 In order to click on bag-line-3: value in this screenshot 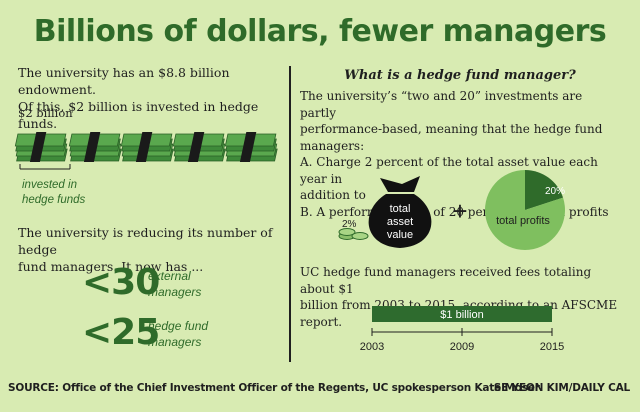, I will do `click(400, 235)`.